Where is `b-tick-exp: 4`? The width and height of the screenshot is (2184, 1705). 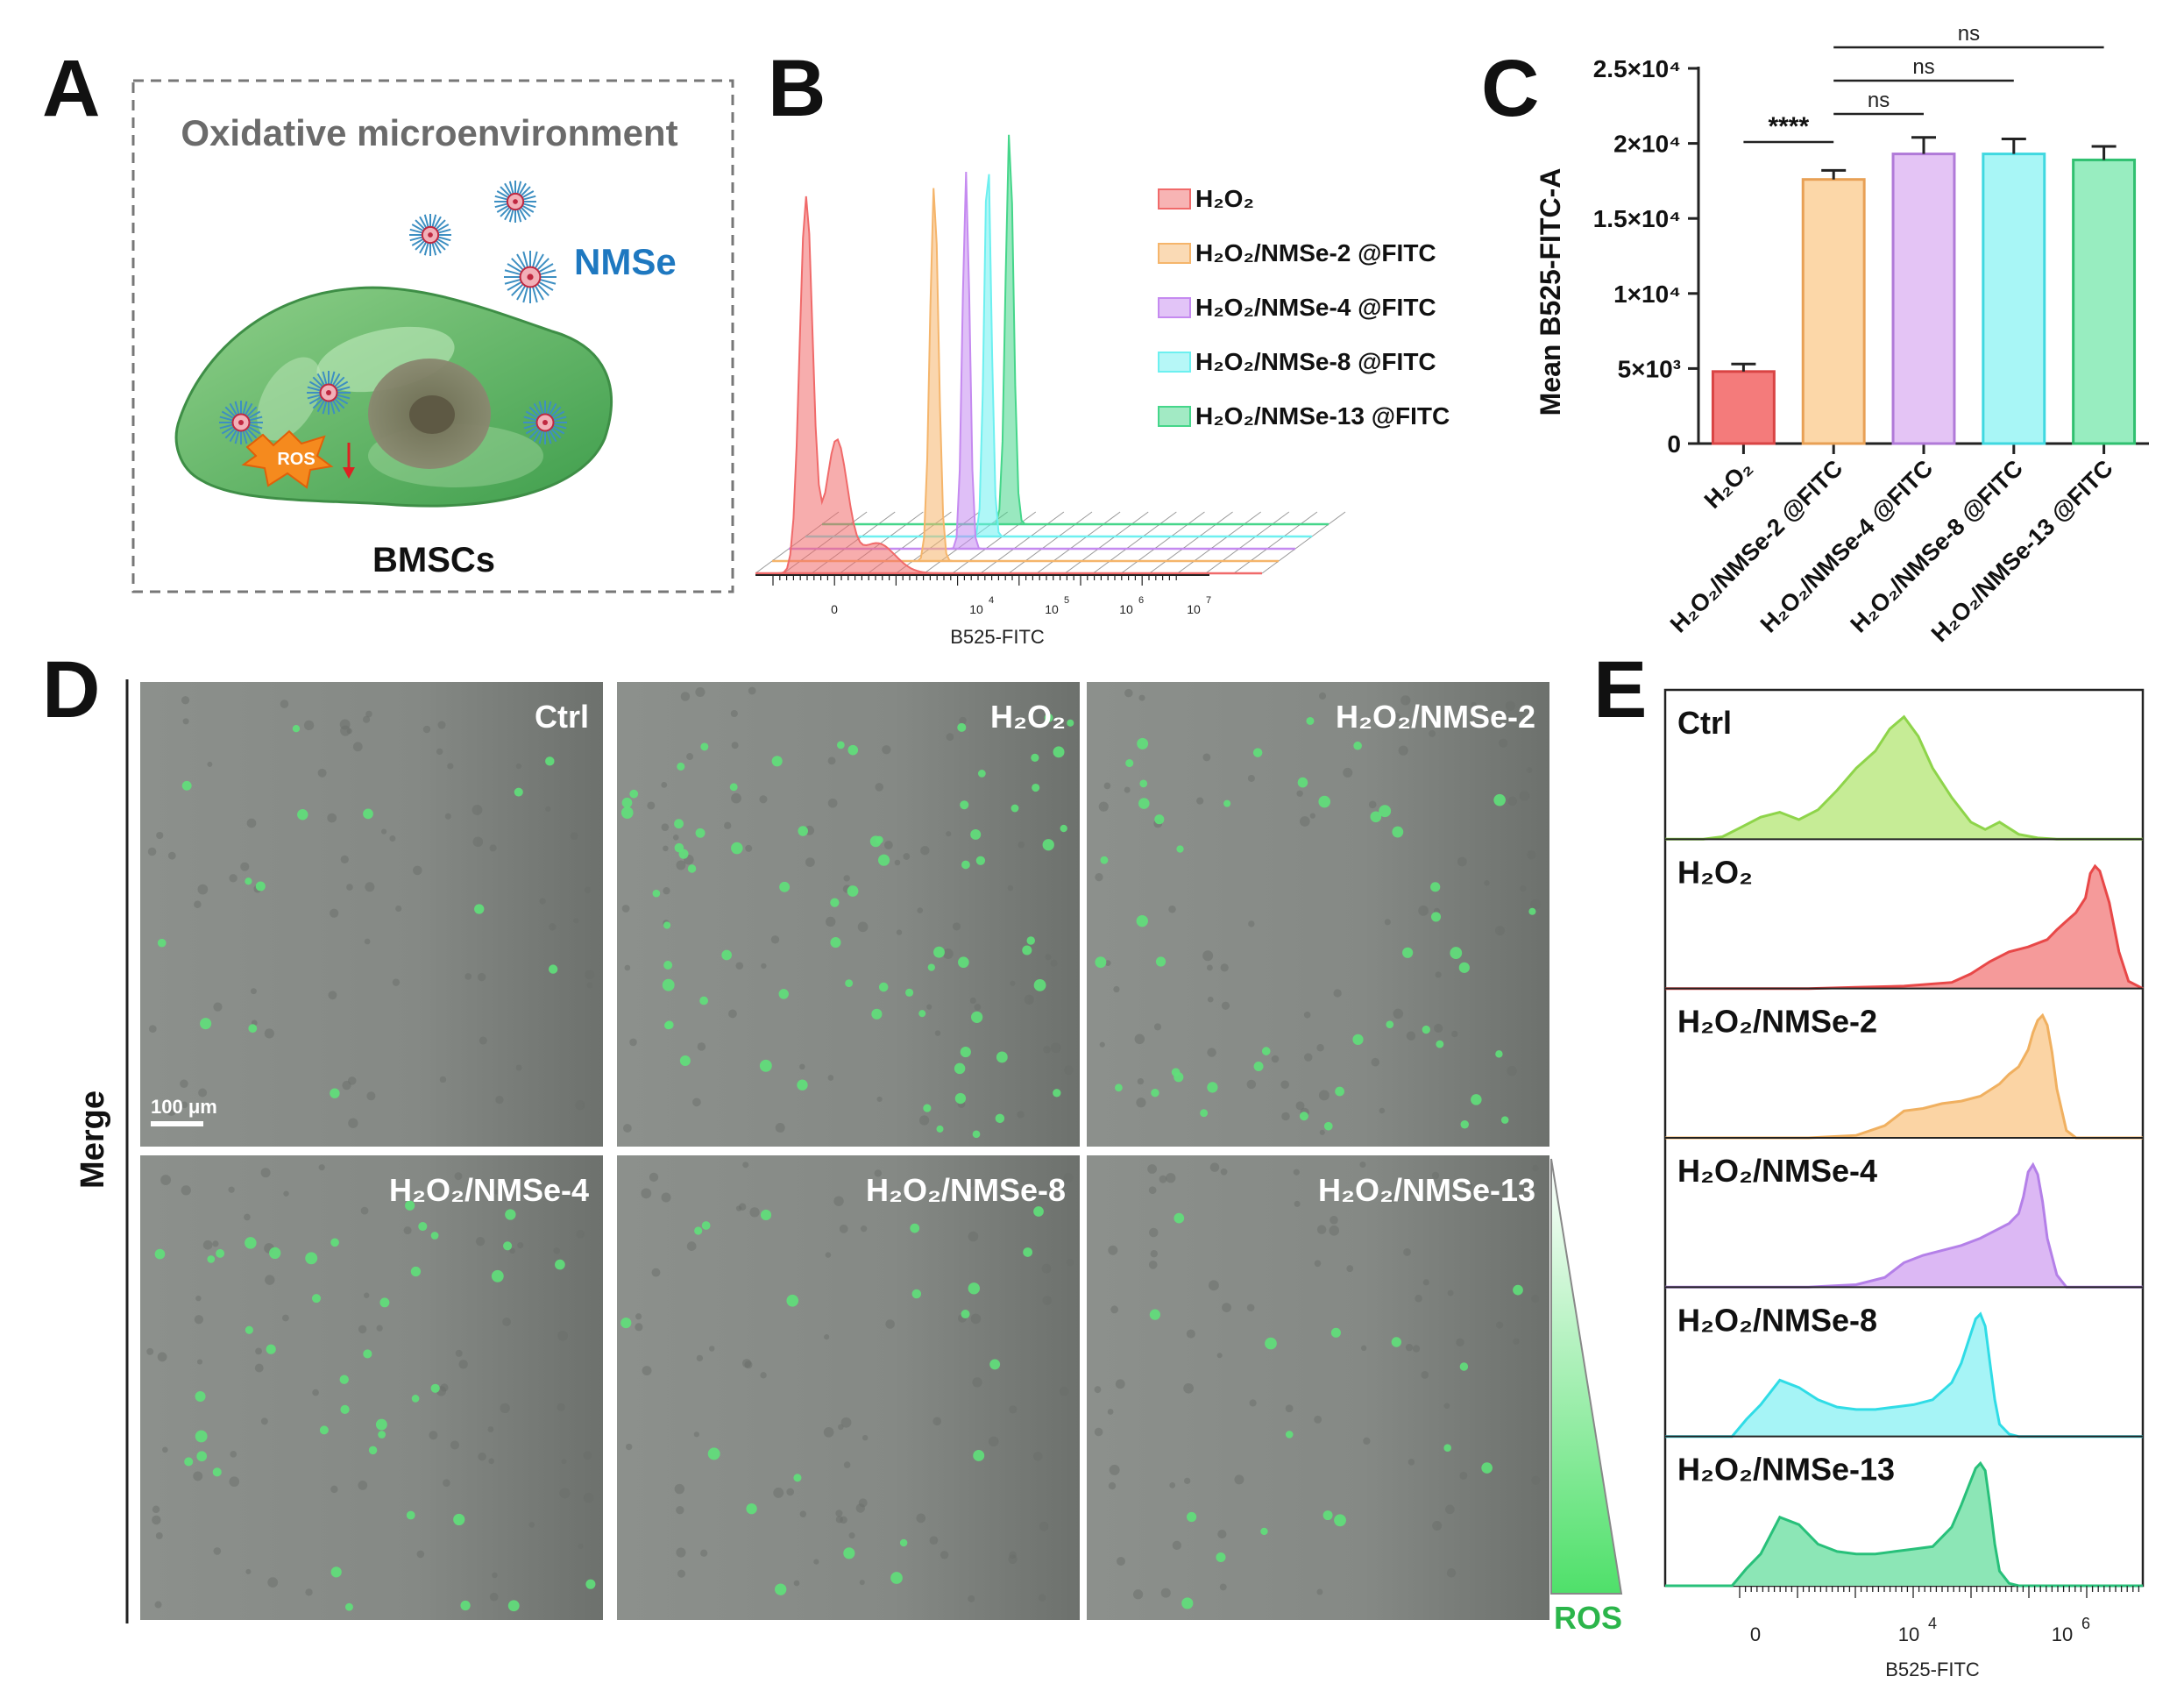 b-tick-exp: 4 is located at coordinates (991, 601).